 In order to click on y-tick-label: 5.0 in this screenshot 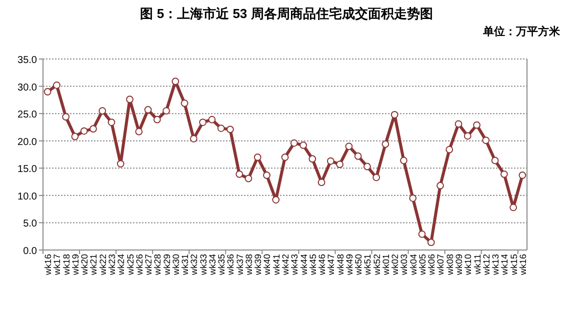, I will do `click(30, 224)`.